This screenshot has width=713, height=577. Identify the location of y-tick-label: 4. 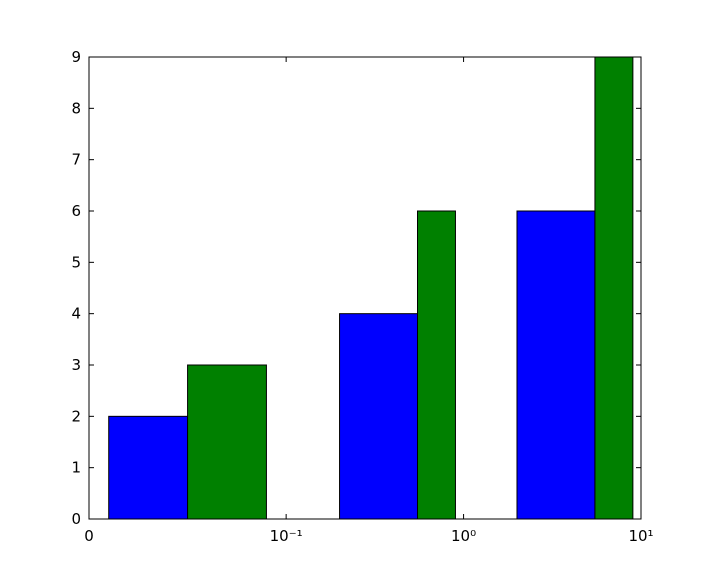
(76, 314).